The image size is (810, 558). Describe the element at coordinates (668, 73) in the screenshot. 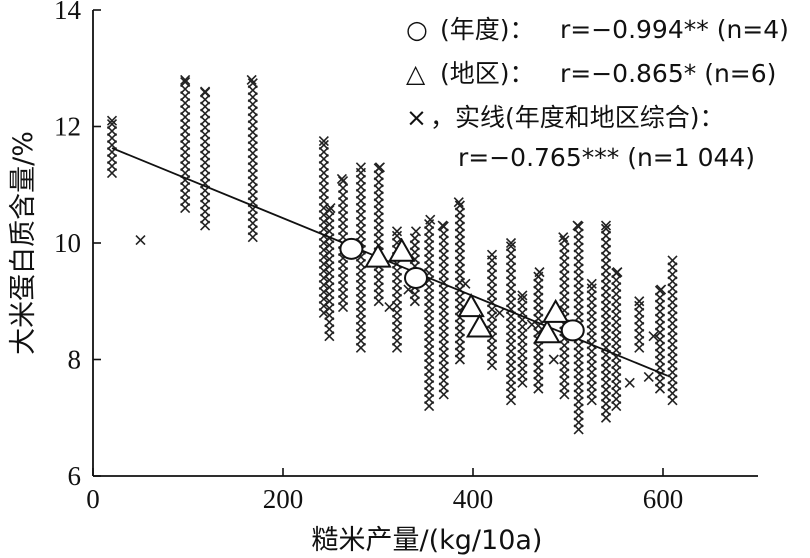

I see `legend-stat-region: r=−0.865* (n=6)` at that location.